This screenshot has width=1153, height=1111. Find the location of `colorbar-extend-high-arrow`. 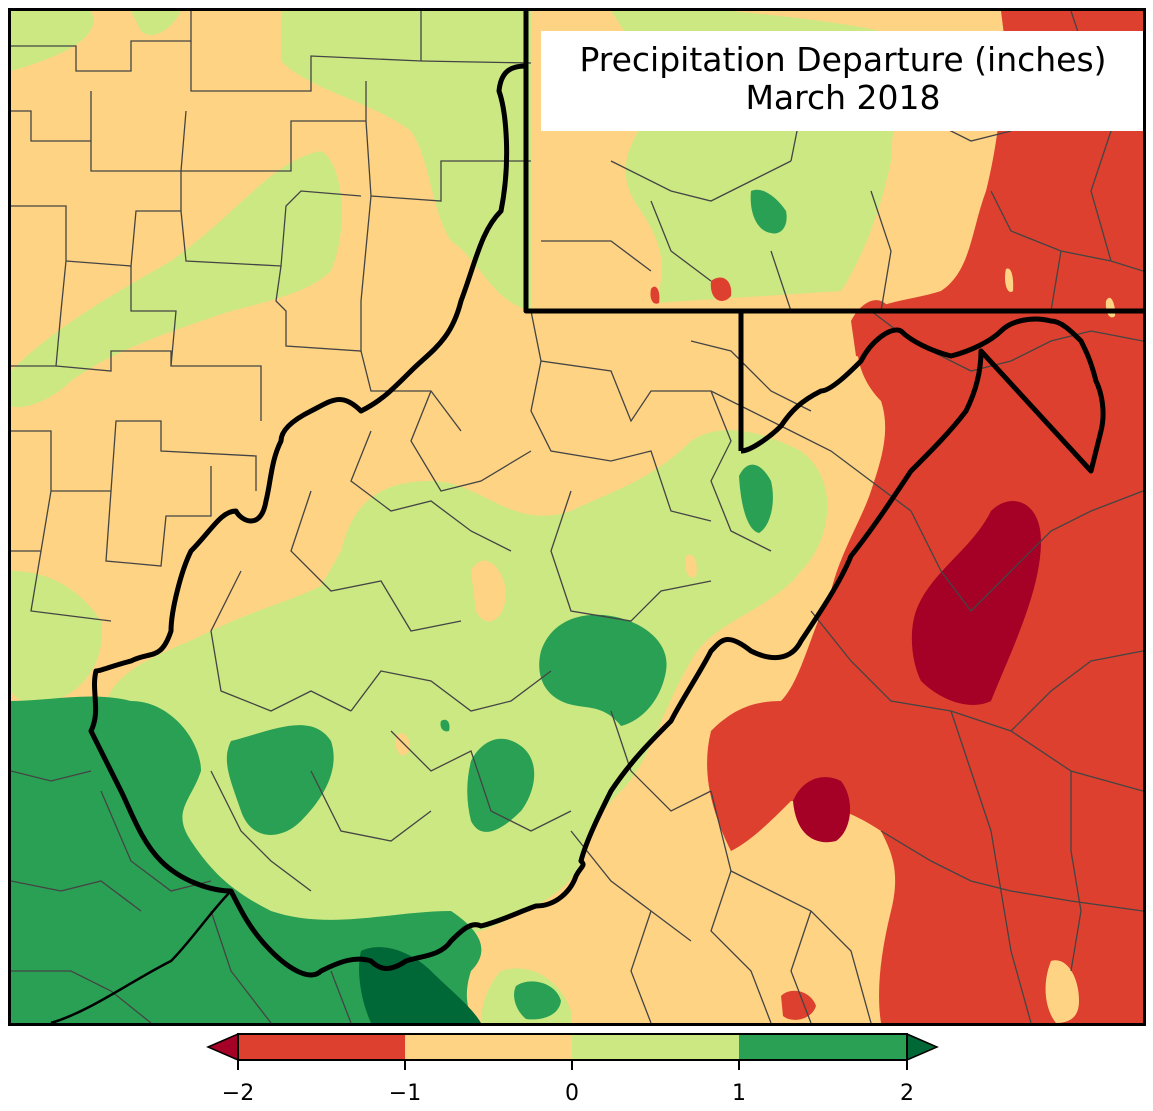

colorbar-extend-high-arrow is located at coordinates (922, 1047).